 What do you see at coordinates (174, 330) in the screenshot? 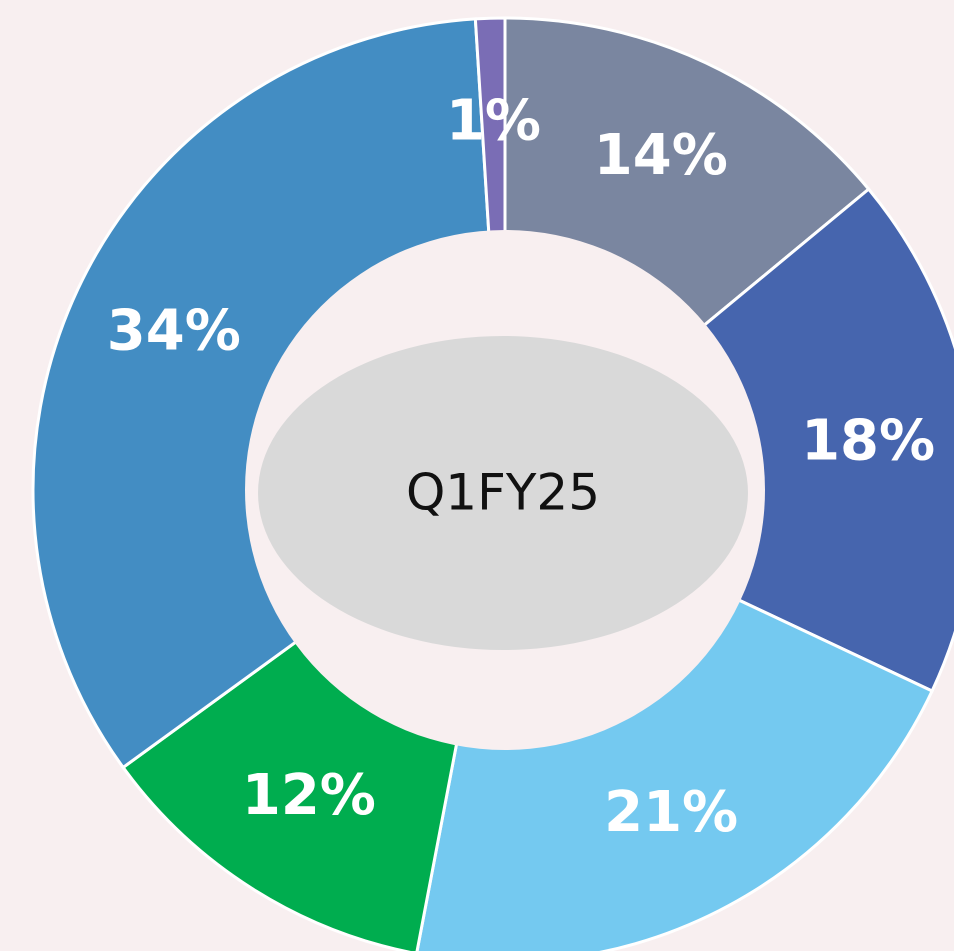
I see `value-label: 34%` at bounding box center [174, 330].